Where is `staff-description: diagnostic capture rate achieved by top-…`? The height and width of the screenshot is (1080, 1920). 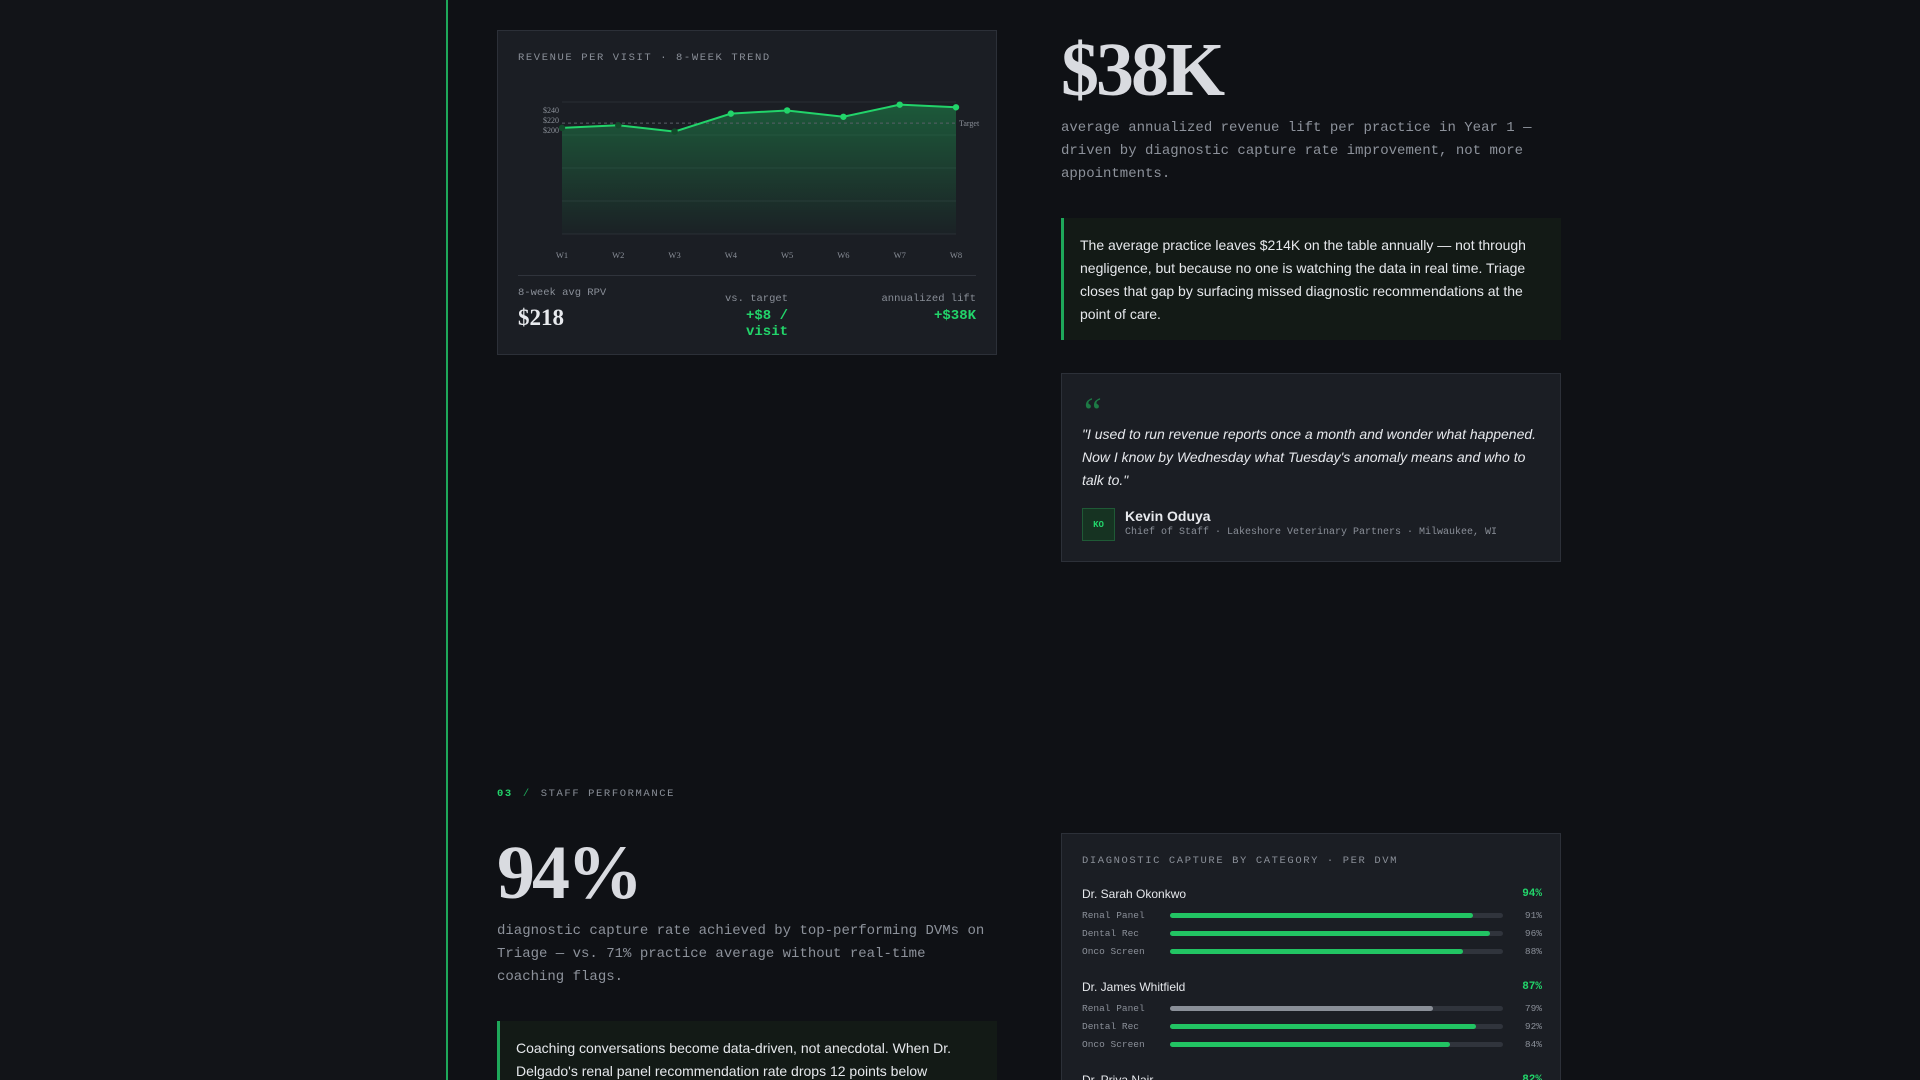 staff-description: diagnostic capture rate achieved by top-… is located at coordinates (741, 954).